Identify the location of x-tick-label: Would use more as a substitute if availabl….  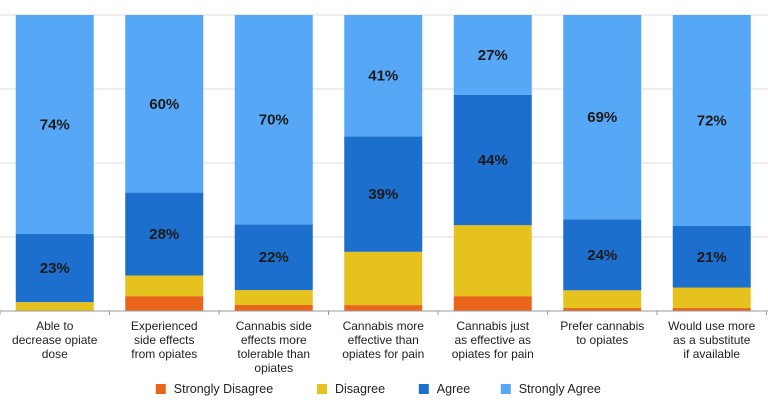
(711, 340).